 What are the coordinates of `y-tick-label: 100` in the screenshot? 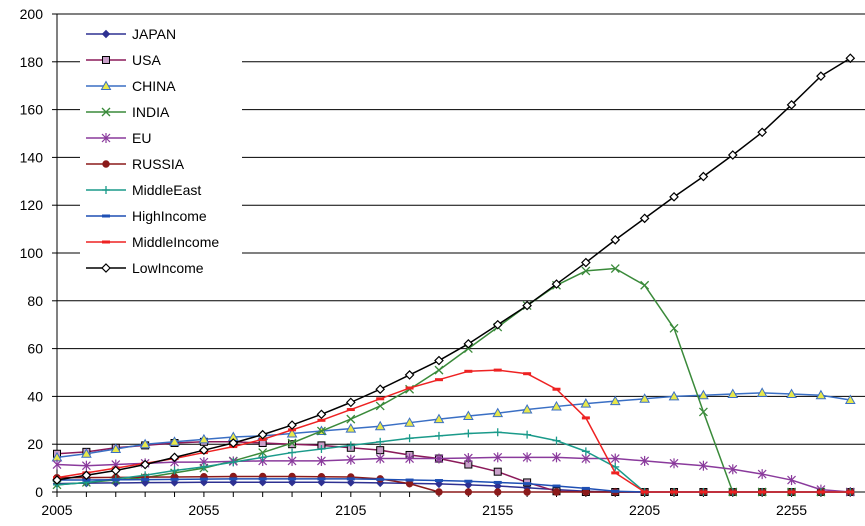 It's located at (32, 253).